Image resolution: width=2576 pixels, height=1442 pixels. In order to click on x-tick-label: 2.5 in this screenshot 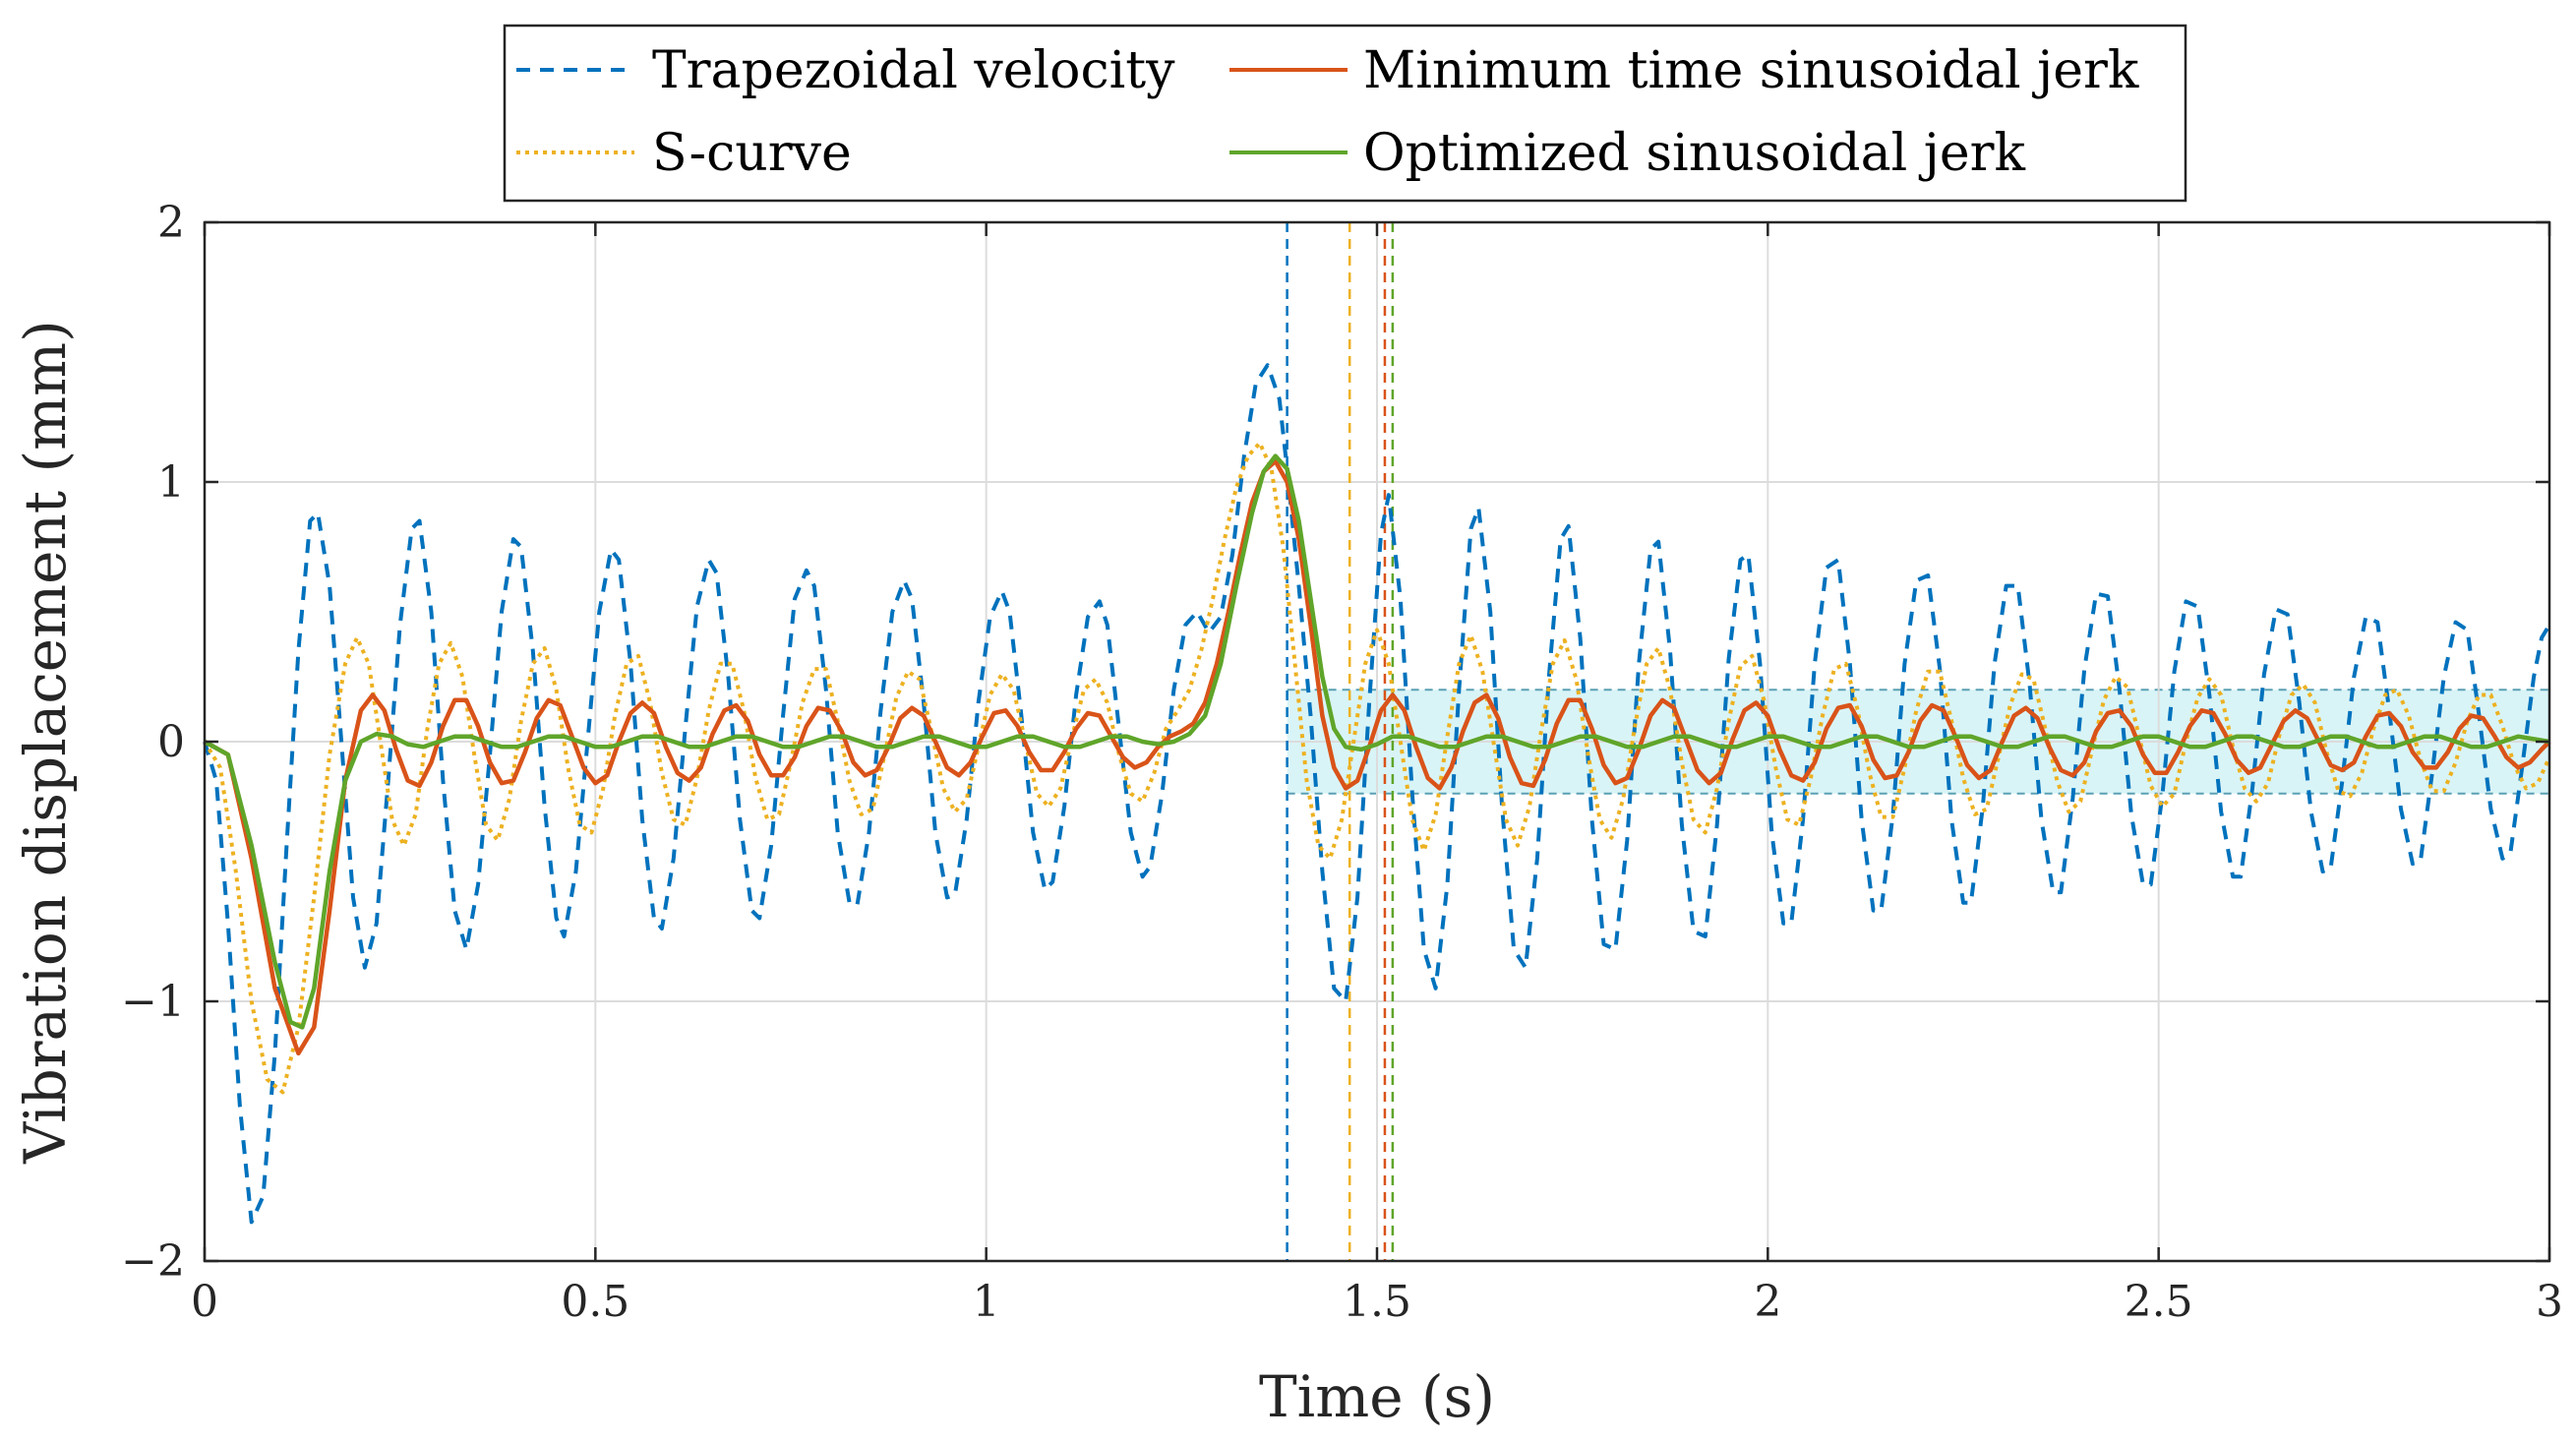, I will do `click(2159, 1302)`.